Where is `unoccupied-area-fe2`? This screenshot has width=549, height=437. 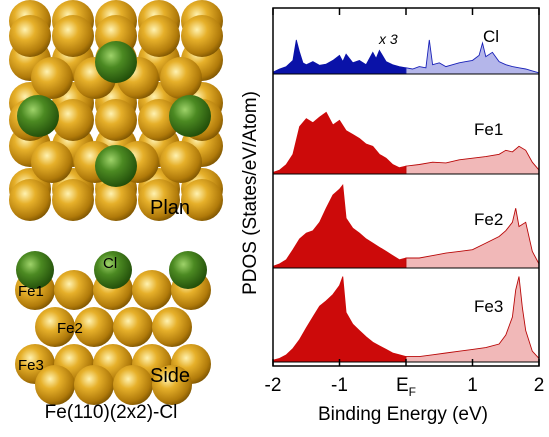
unoccupied-area-fe2 is located at coordinates (472, 238).